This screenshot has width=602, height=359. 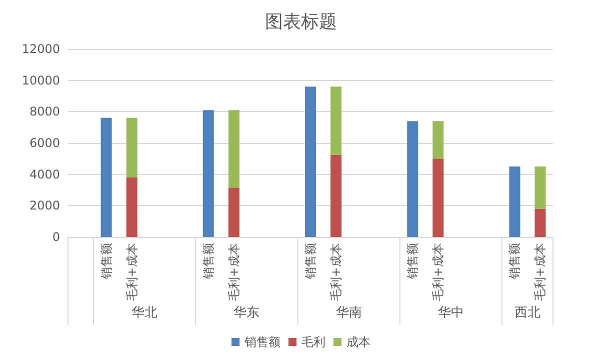 I want to click on text: 西北, so click(x=527, y=313).